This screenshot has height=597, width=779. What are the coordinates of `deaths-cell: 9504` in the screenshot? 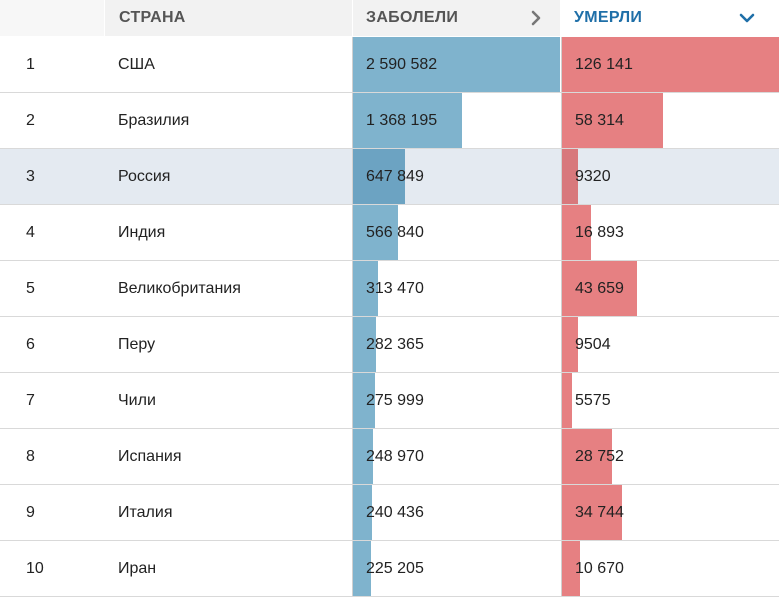 It's located at (670, 344).